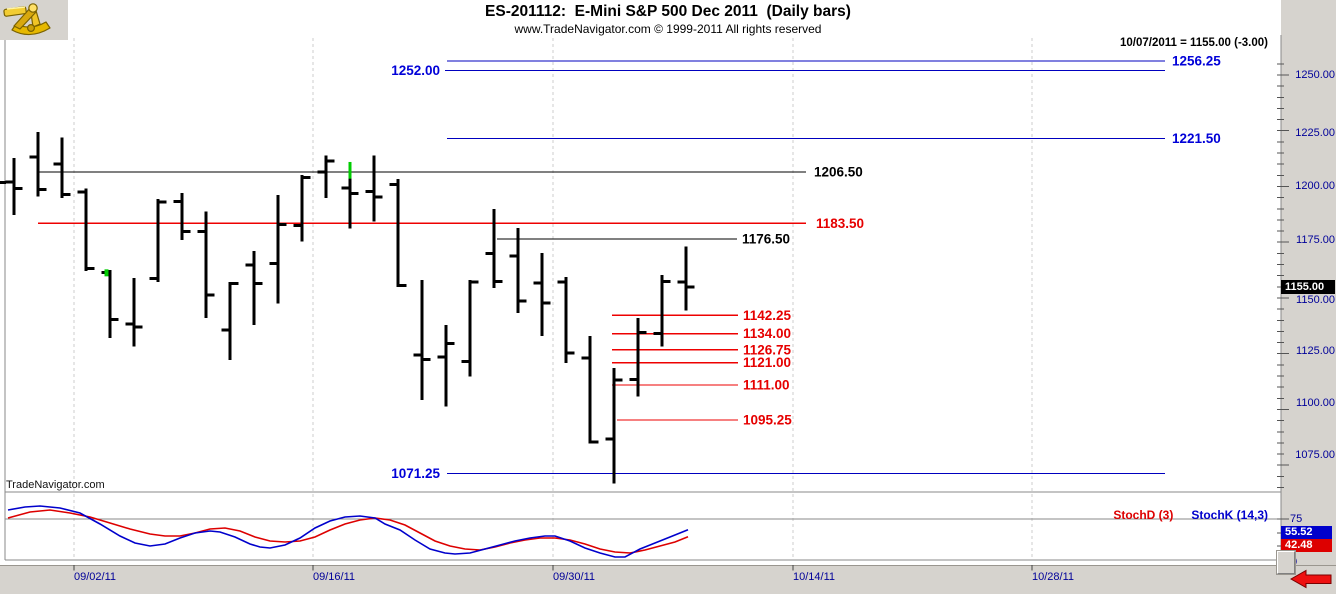 The height and width of the screenshot is (594, 1336). Describe the element at coordinates (3, 182) in the screenshot. I see `clipped-bar-fragment` at that location.